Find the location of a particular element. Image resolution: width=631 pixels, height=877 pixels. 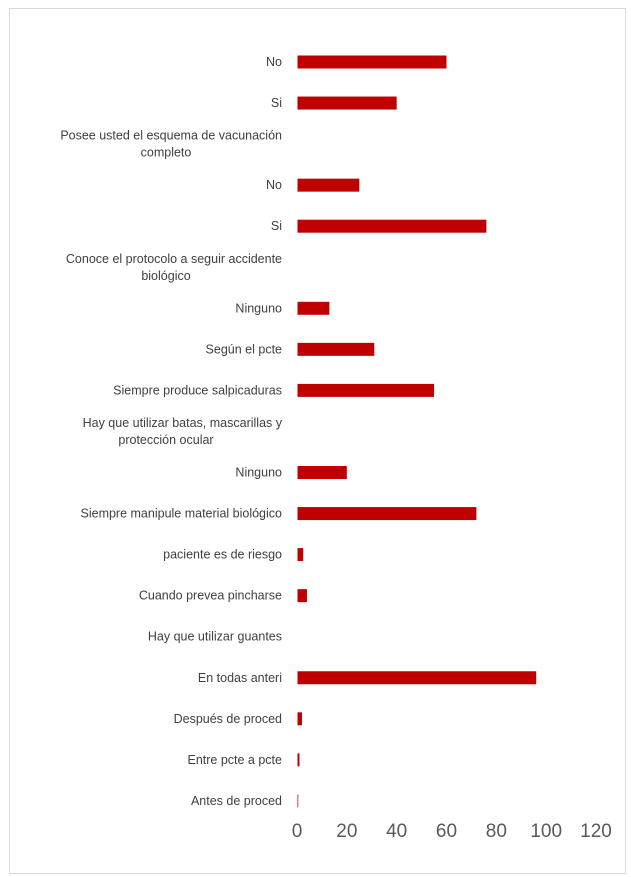

category-label: Antes de proced is located at coordinates (236, 801).